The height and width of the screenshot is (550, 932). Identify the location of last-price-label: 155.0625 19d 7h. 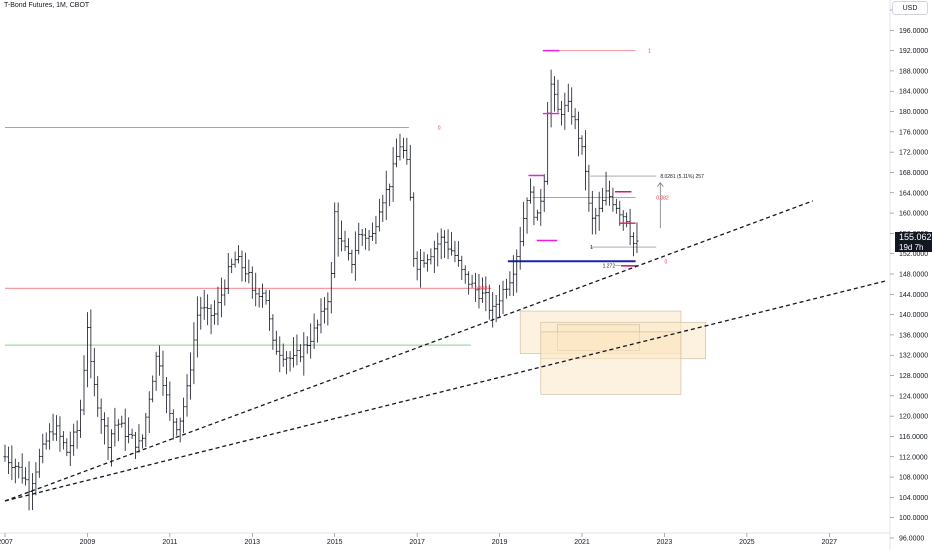
(913, 242).